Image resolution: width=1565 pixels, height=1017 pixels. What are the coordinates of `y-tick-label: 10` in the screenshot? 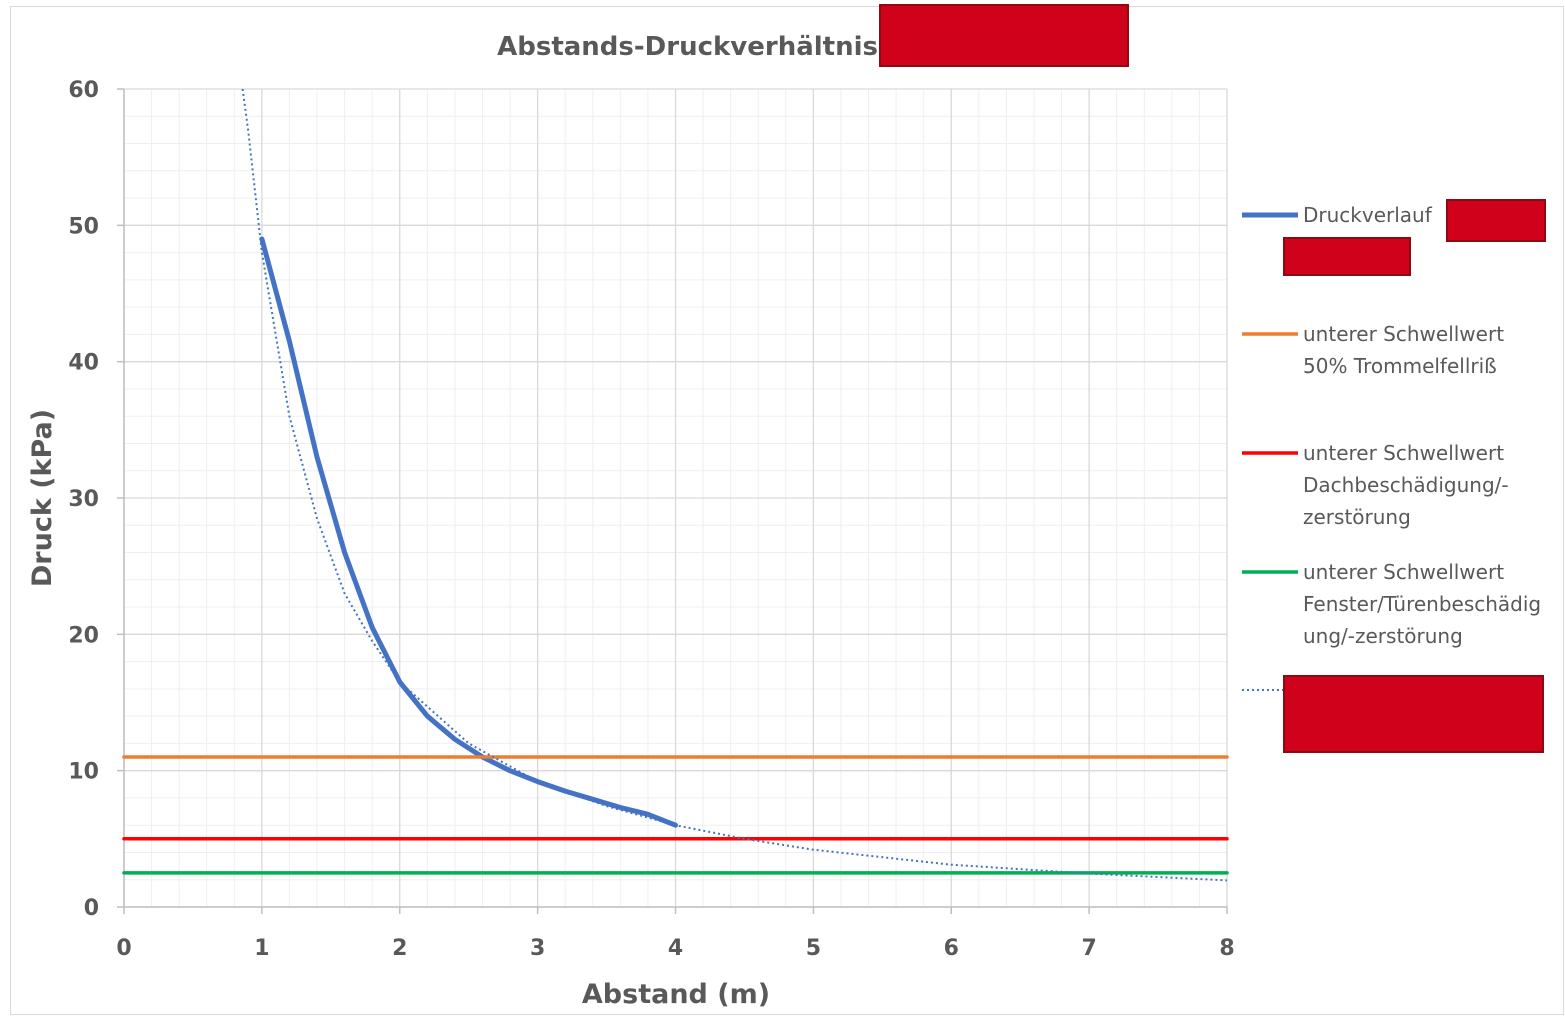 It's located at (83, 772).